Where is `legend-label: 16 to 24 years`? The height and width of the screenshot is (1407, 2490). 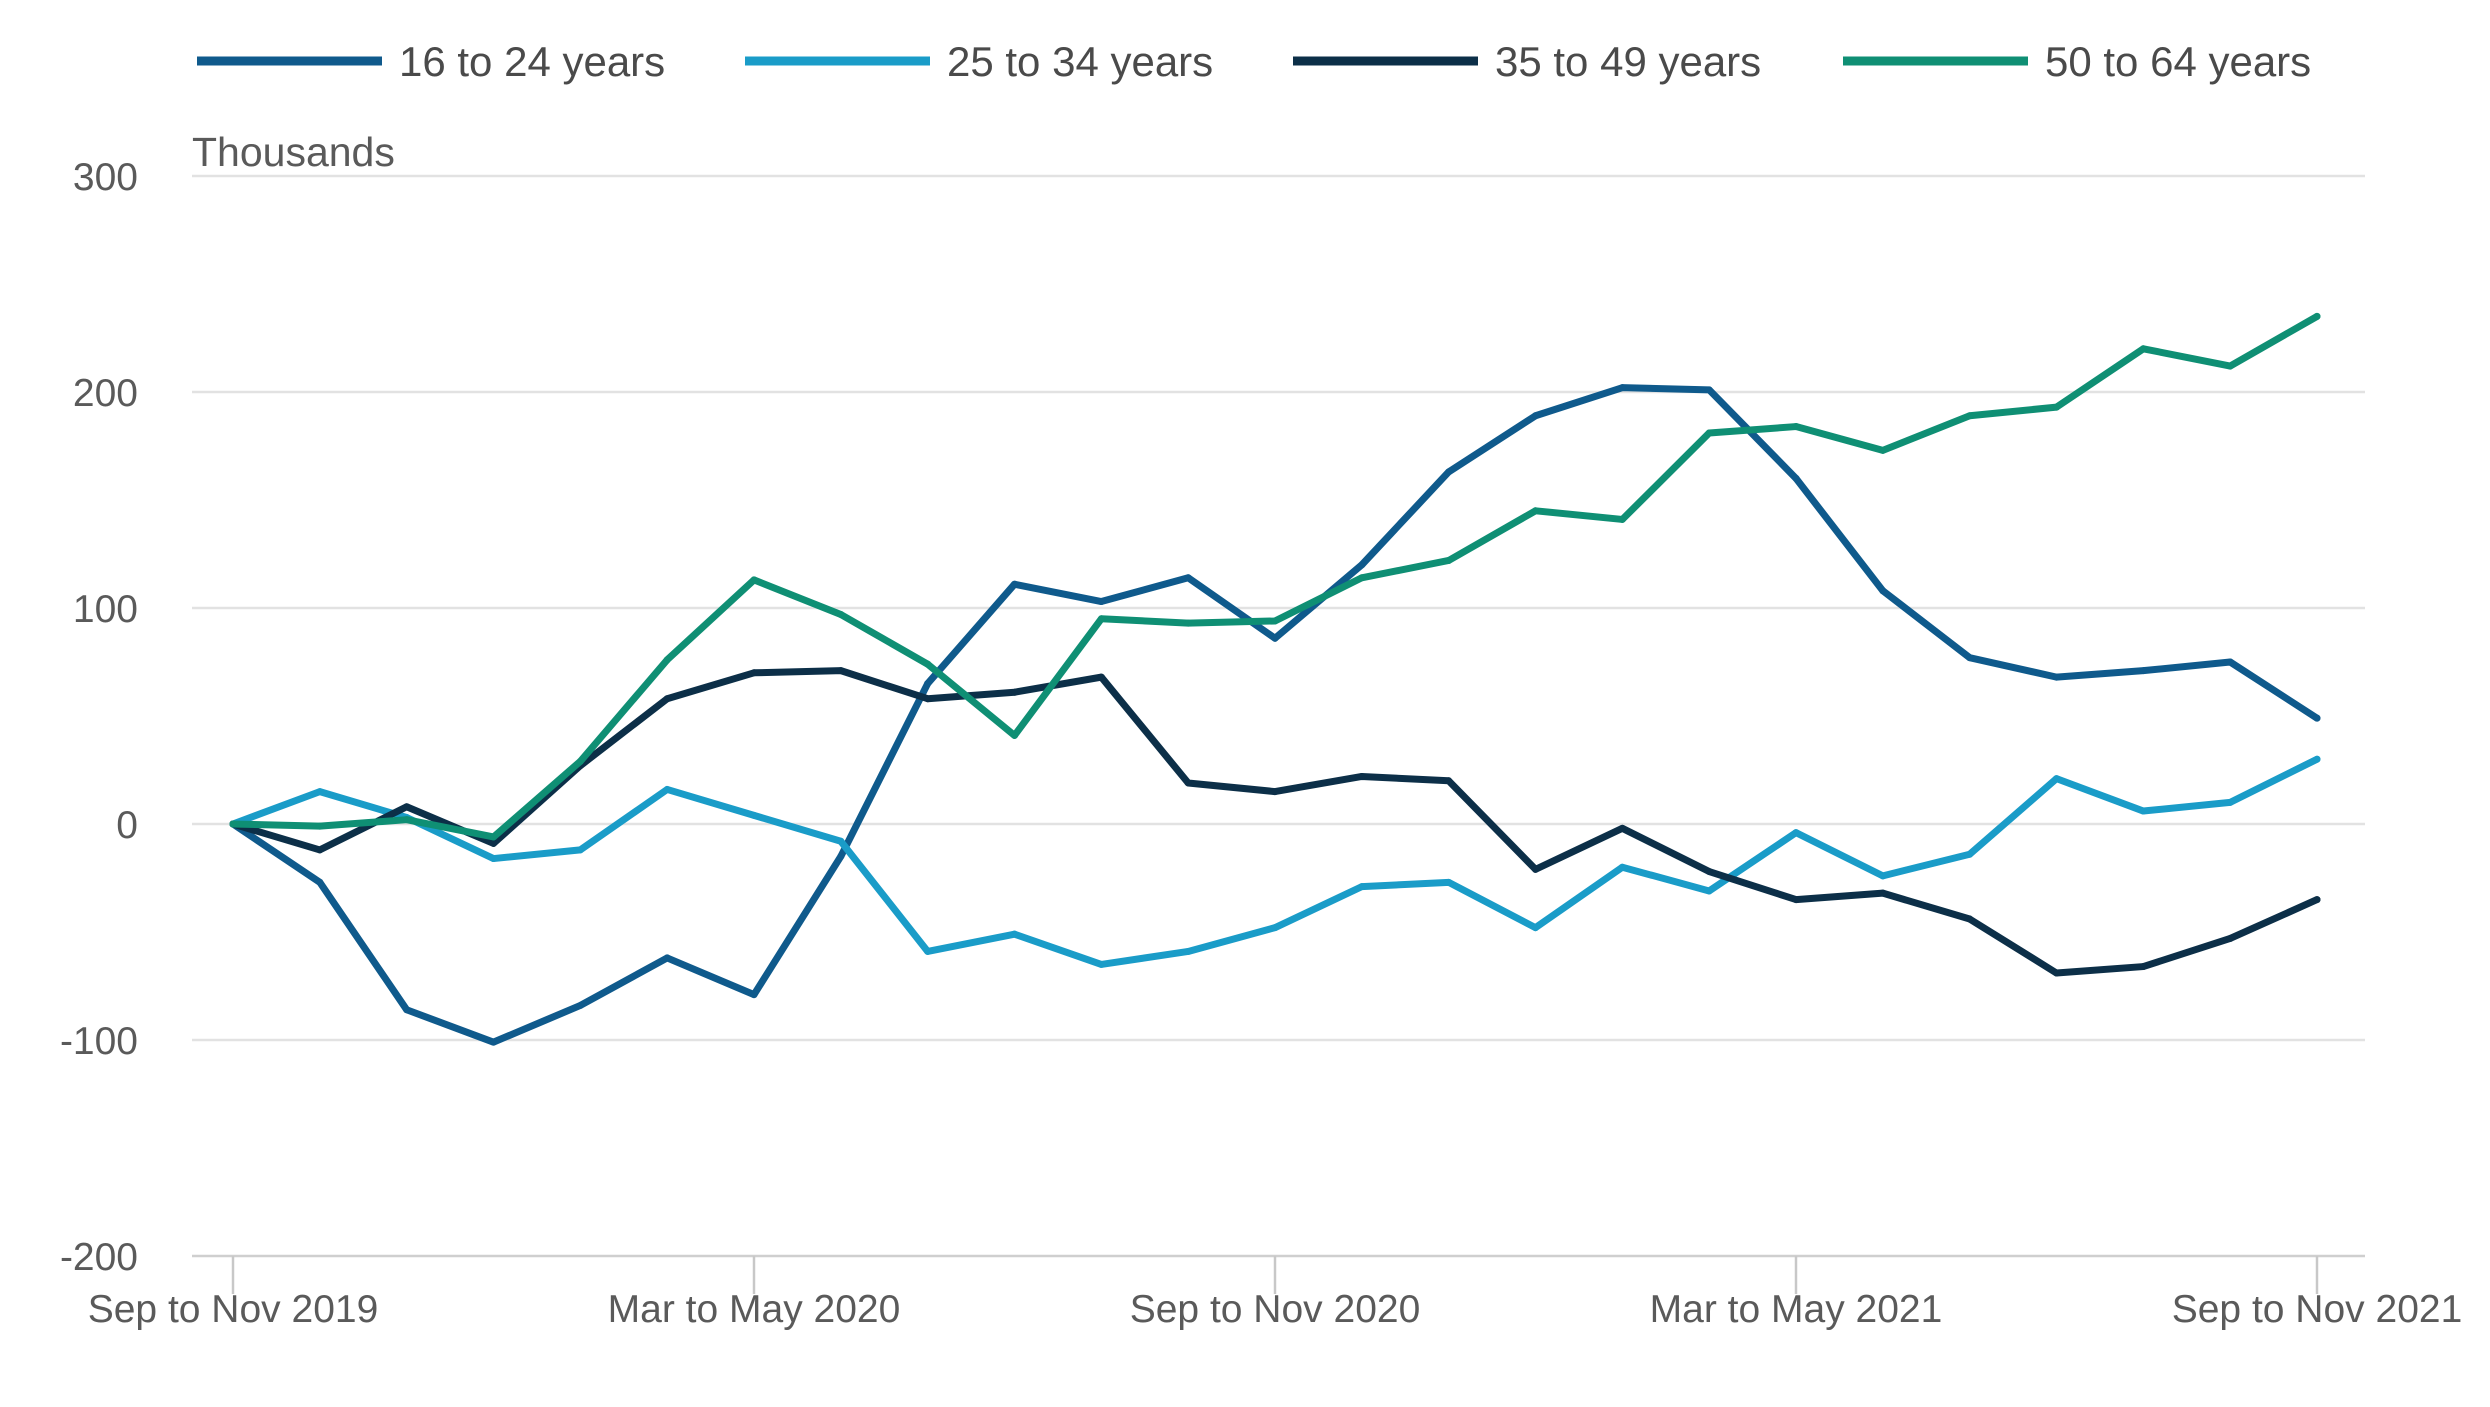 legend-label: 16 to 24 years is located at coordinates (532, 61).